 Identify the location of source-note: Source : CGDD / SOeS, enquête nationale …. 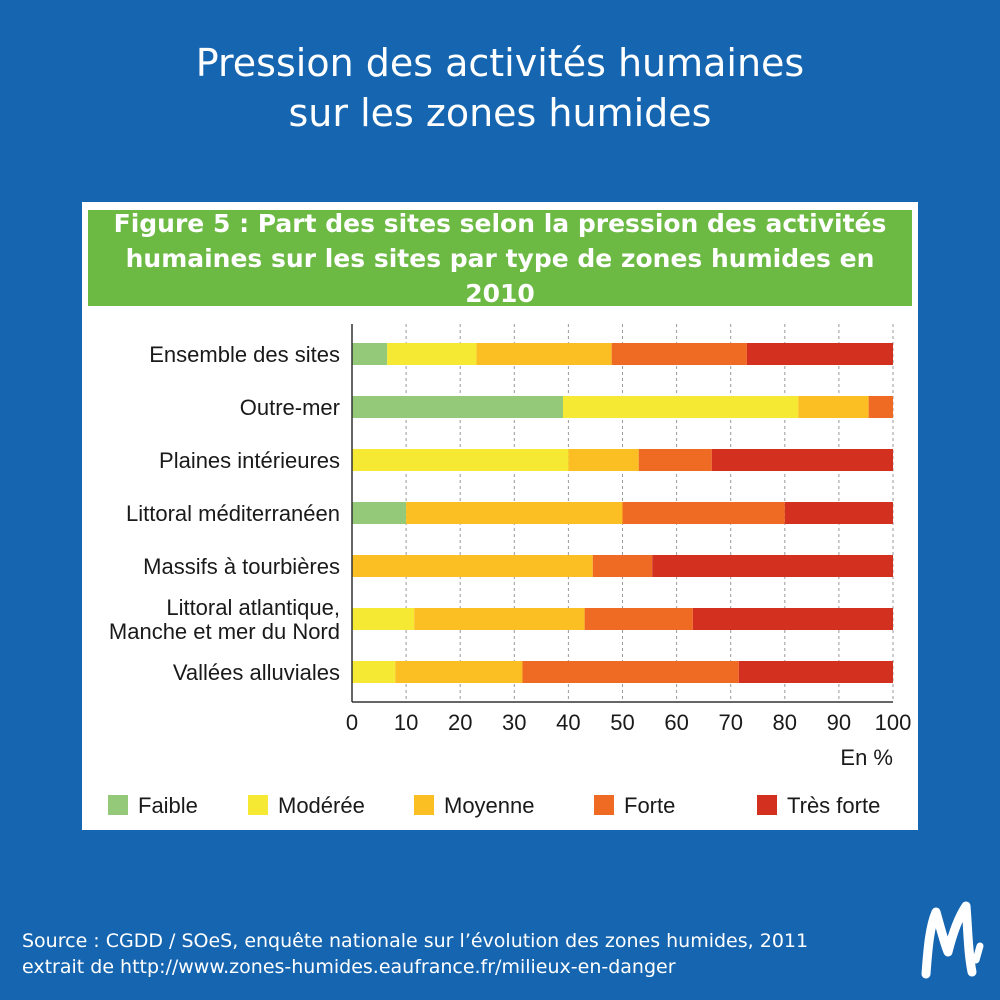
(415, 954).